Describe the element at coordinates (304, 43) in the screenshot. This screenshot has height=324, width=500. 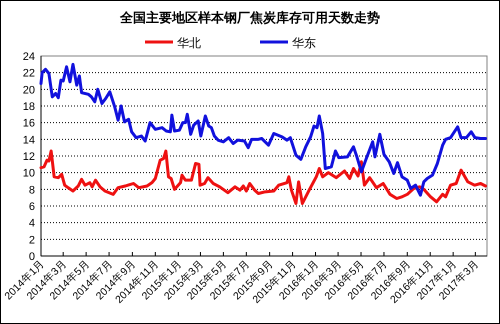
I see `legend-label: 华东` at that location.